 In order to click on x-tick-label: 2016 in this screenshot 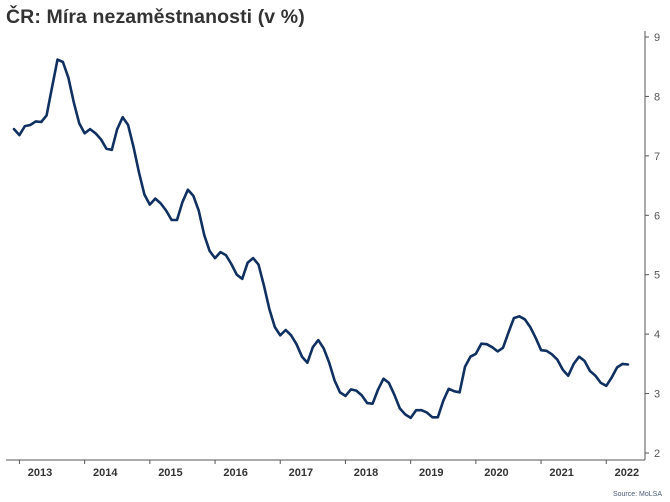, I will do `click(235, 473)`.